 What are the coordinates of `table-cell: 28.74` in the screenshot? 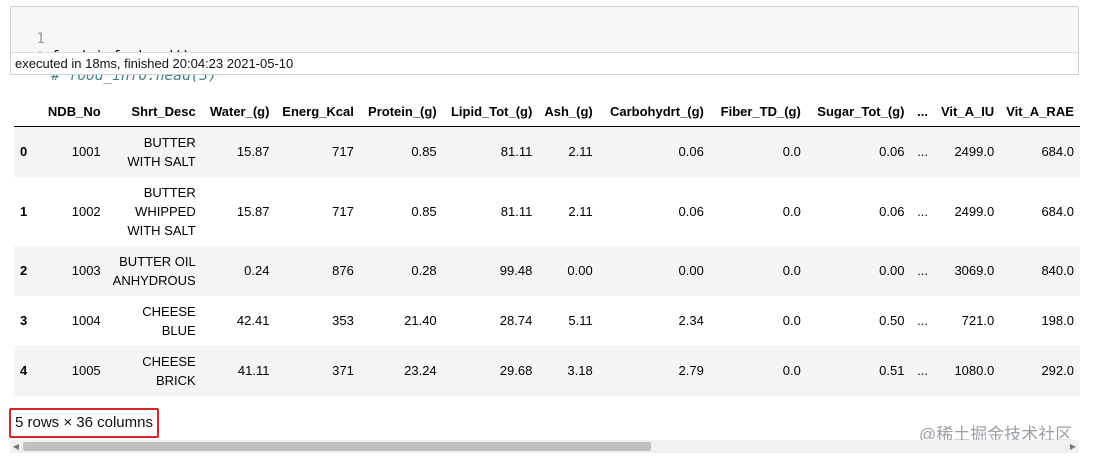 It's located at (516, 320).